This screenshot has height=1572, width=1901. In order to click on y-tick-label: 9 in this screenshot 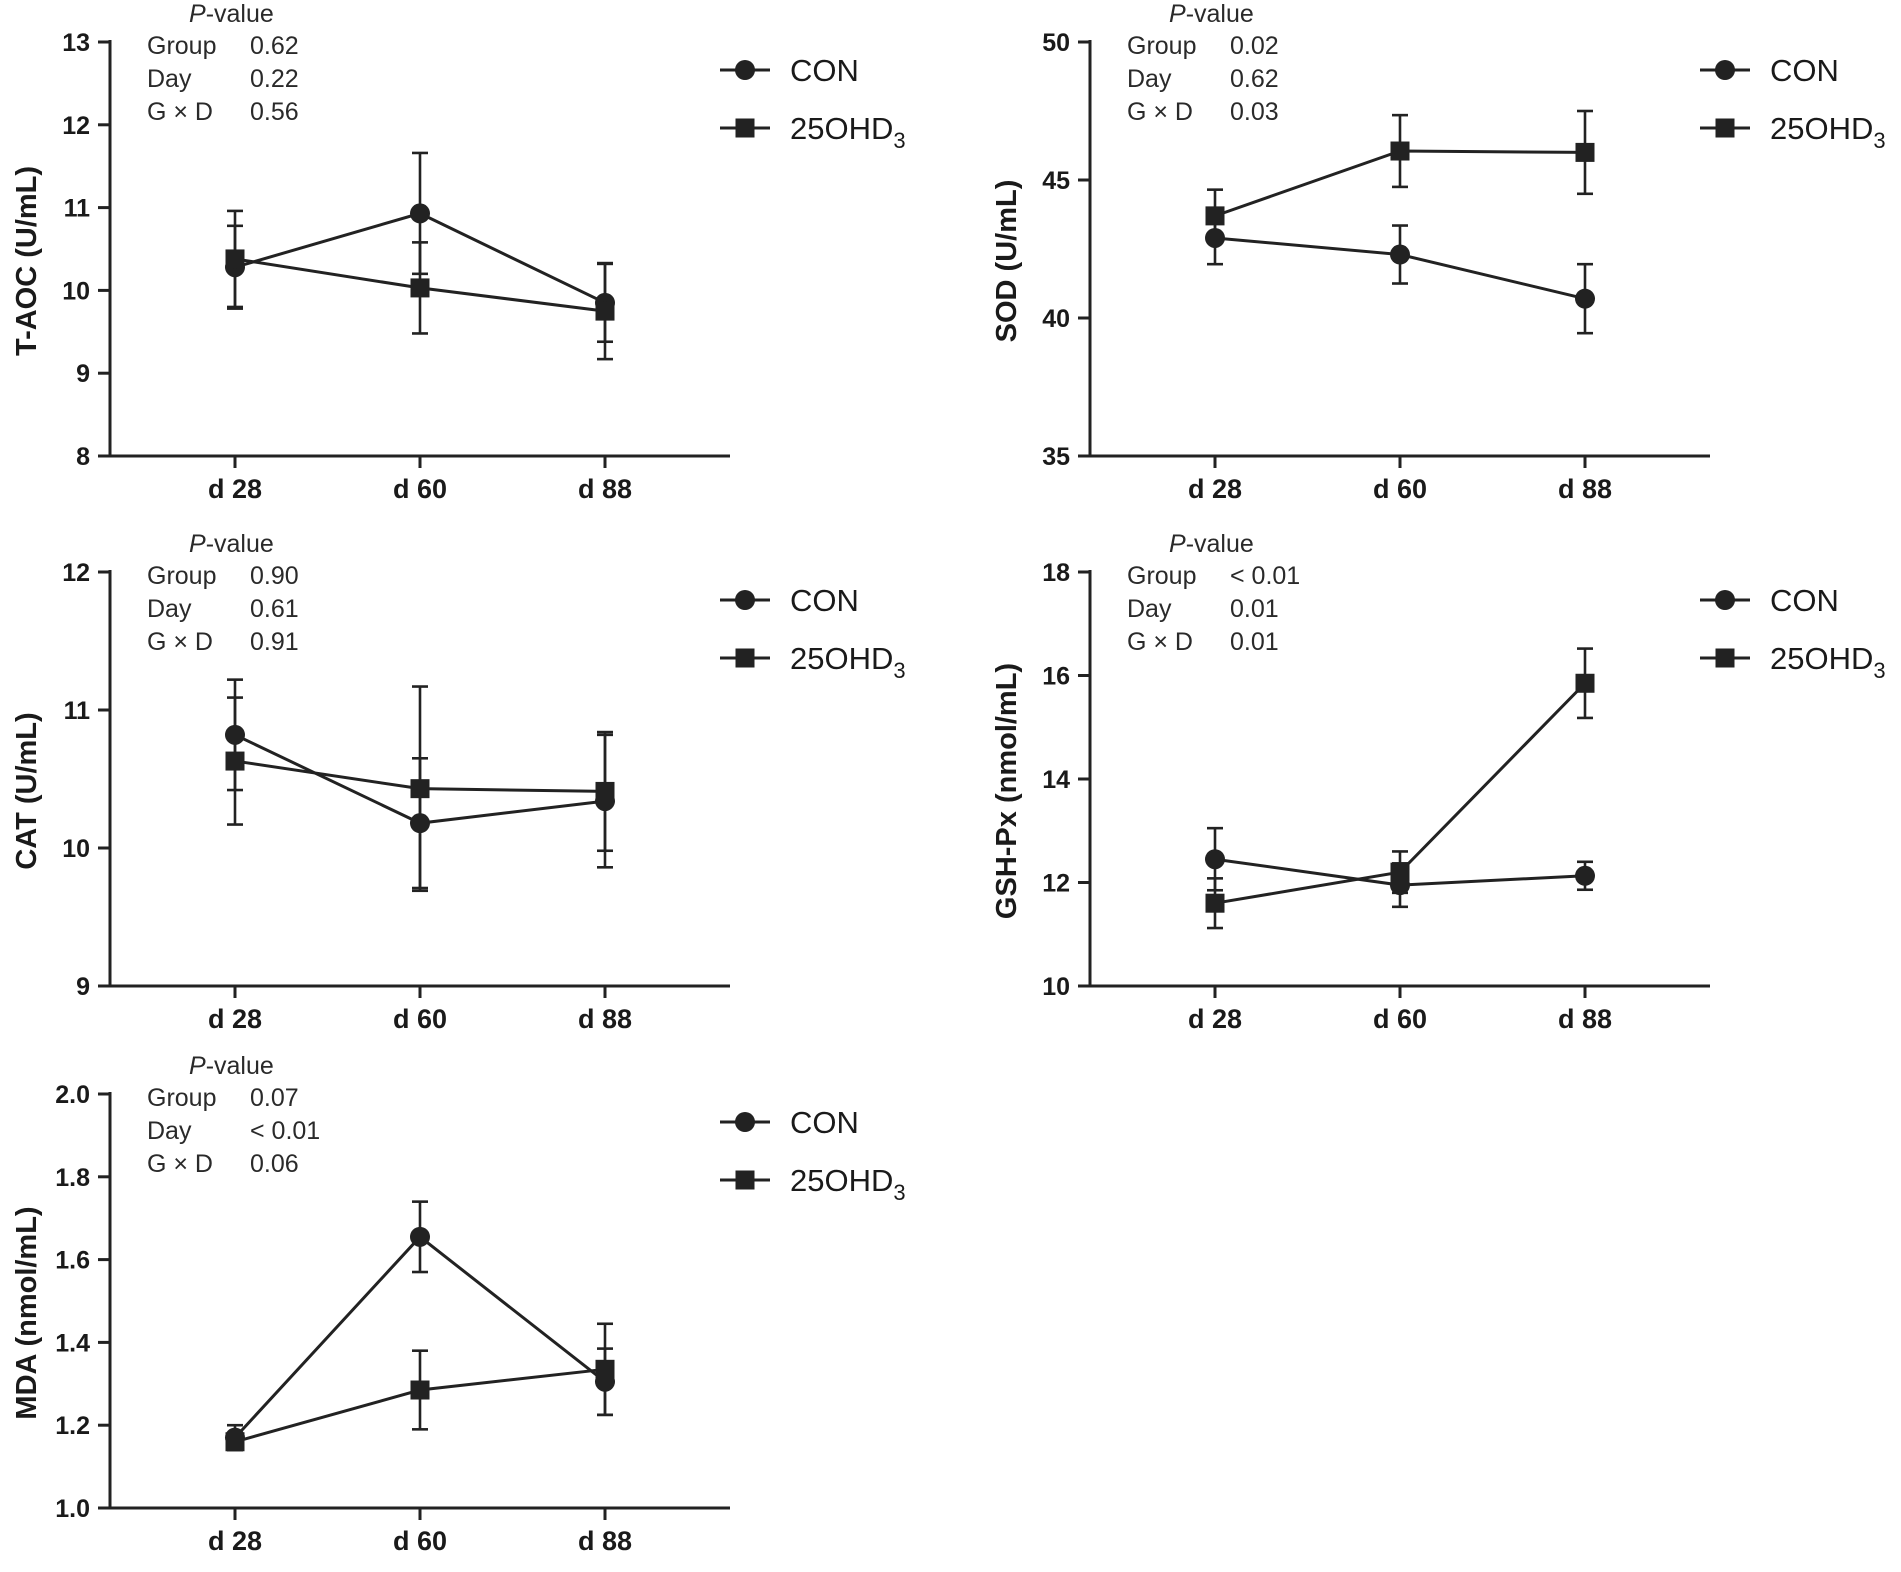, I will do `click(83, 374)`.